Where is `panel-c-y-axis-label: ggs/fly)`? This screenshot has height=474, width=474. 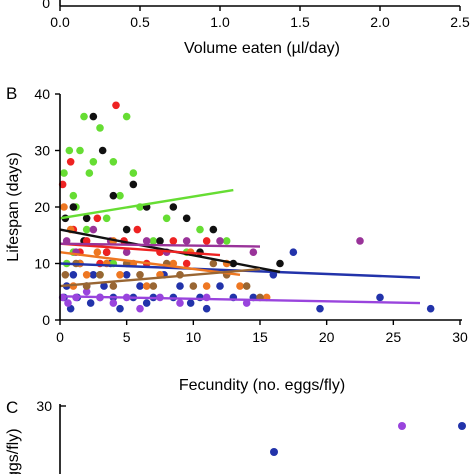 panel-c-y-axis-label: ggs/fly) is located at coordinates (13, 451).